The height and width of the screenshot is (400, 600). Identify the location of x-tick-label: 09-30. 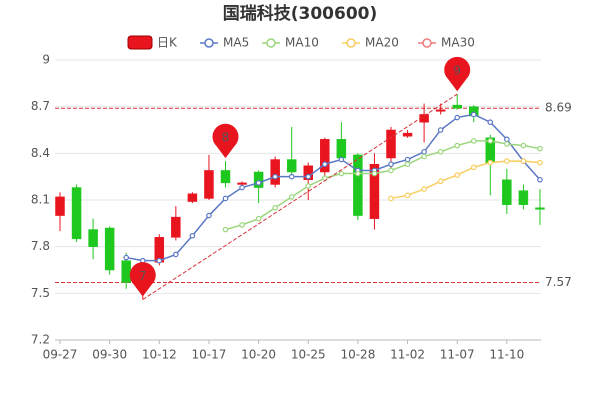
(109, 355).